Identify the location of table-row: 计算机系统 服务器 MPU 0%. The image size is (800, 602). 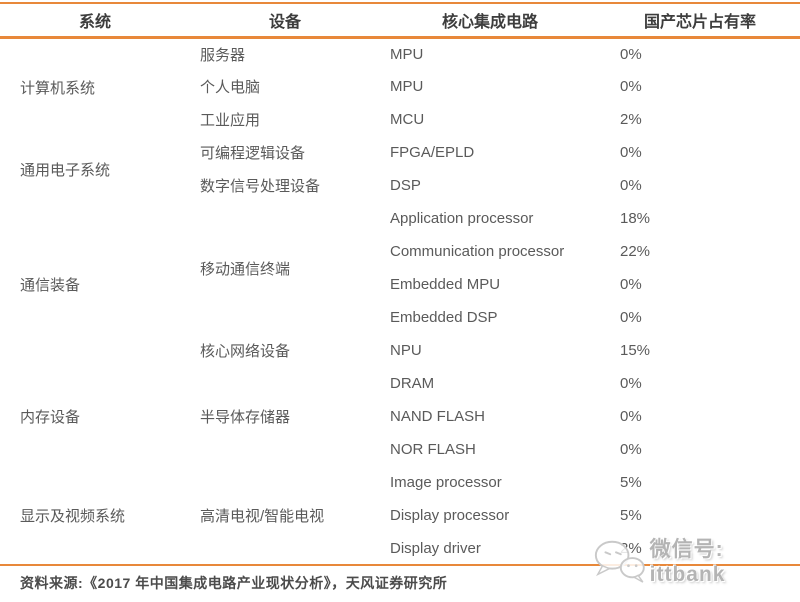
(400, 67).